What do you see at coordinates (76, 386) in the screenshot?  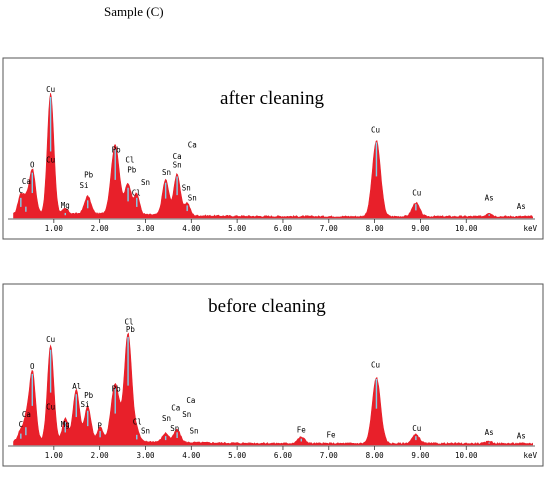 I see `peak-label: Al` at bounding box center [76, 386].